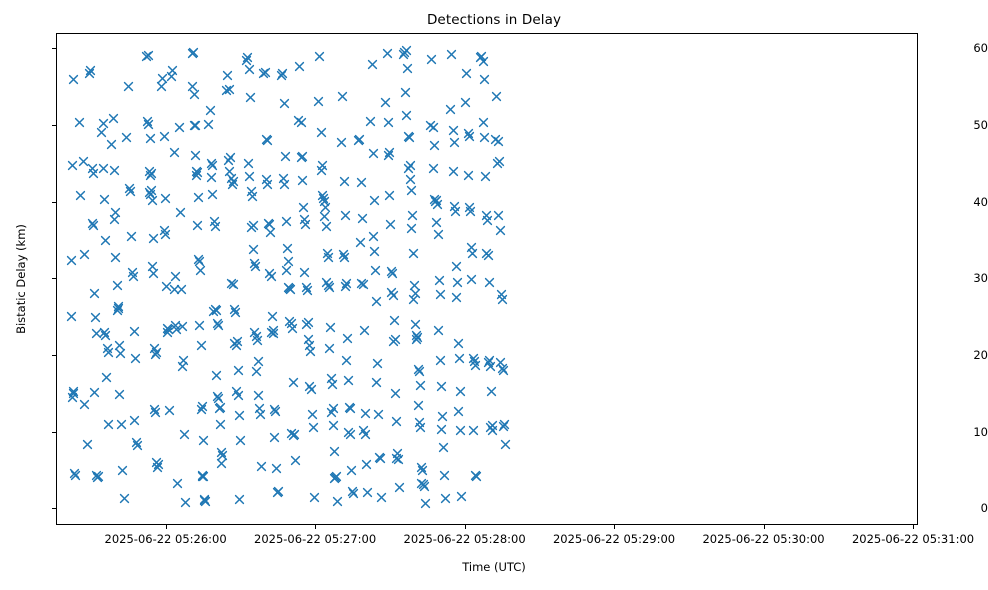 This screenshot has height=590, width=988. What do you see at coordinates (165, 539) in the screenshot?
I see `x-tick-label: 2025-06-22 05:26:00` at bounding box center [165, 539].